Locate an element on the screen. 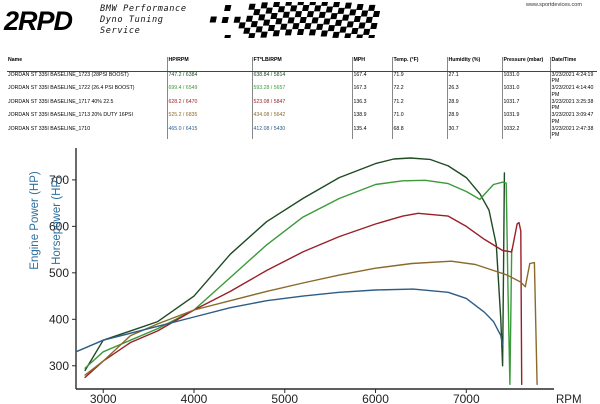 The image size is (600, 404). x-tick-label: 6000 is located at coordinates (375, 398).